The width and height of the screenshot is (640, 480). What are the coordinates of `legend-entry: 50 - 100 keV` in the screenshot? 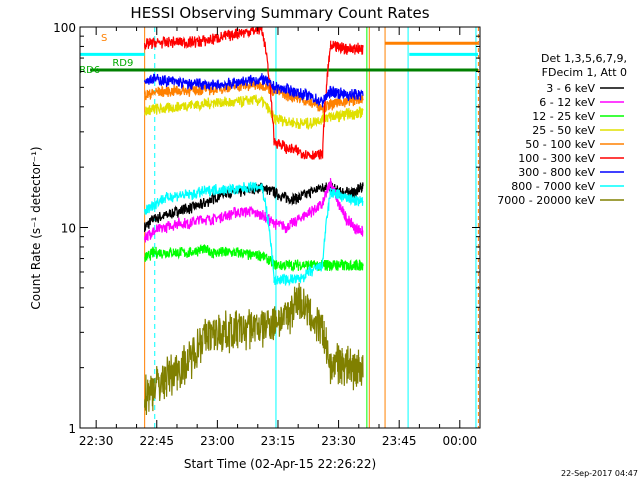 It's located at (560, 144).